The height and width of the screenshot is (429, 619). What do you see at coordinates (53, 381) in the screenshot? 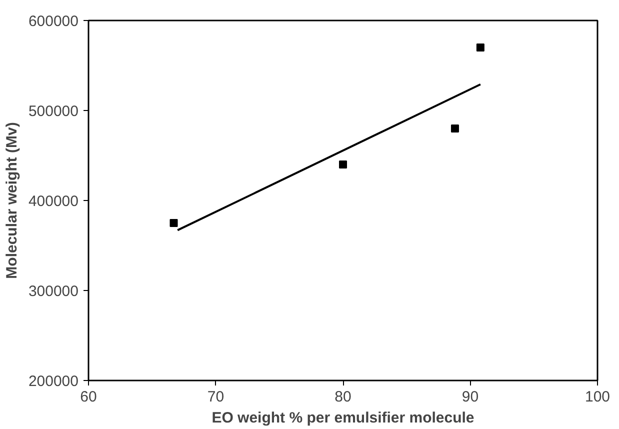
I see `y-tick-label: 200000` at bounding box center [53, 381].